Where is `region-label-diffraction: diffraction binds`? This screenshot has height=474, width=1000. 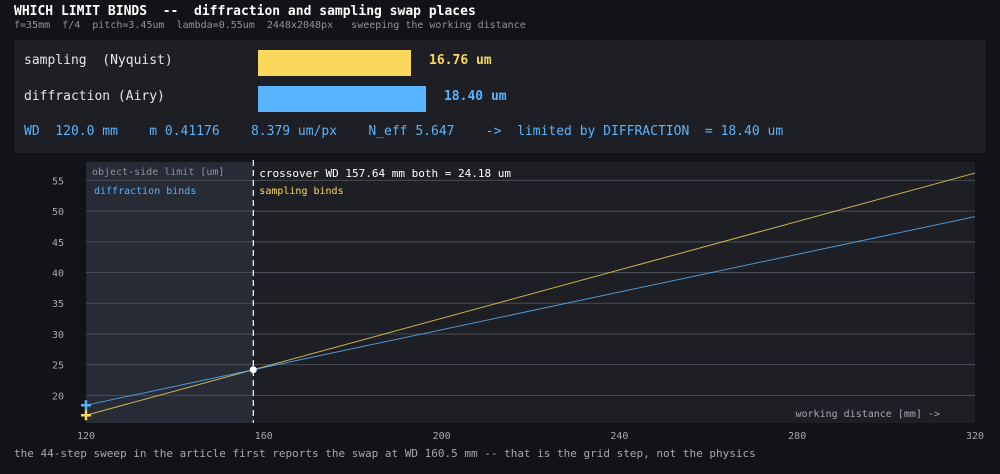 region-label-diffraction: diffraction binds is located at coordinates (145, 191).